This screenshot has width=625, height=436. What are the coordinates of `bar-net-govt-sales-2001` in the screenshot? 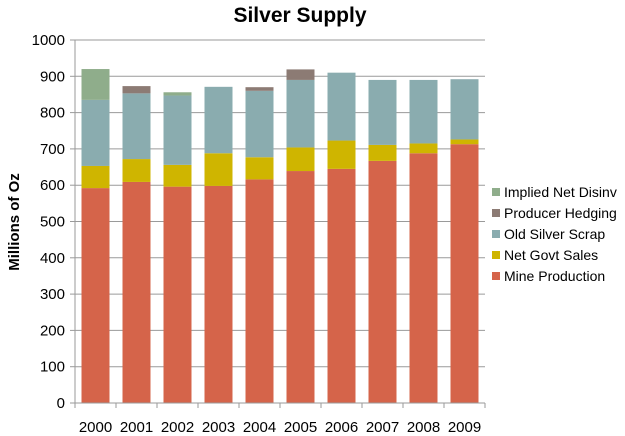 It's located at (136, 170).